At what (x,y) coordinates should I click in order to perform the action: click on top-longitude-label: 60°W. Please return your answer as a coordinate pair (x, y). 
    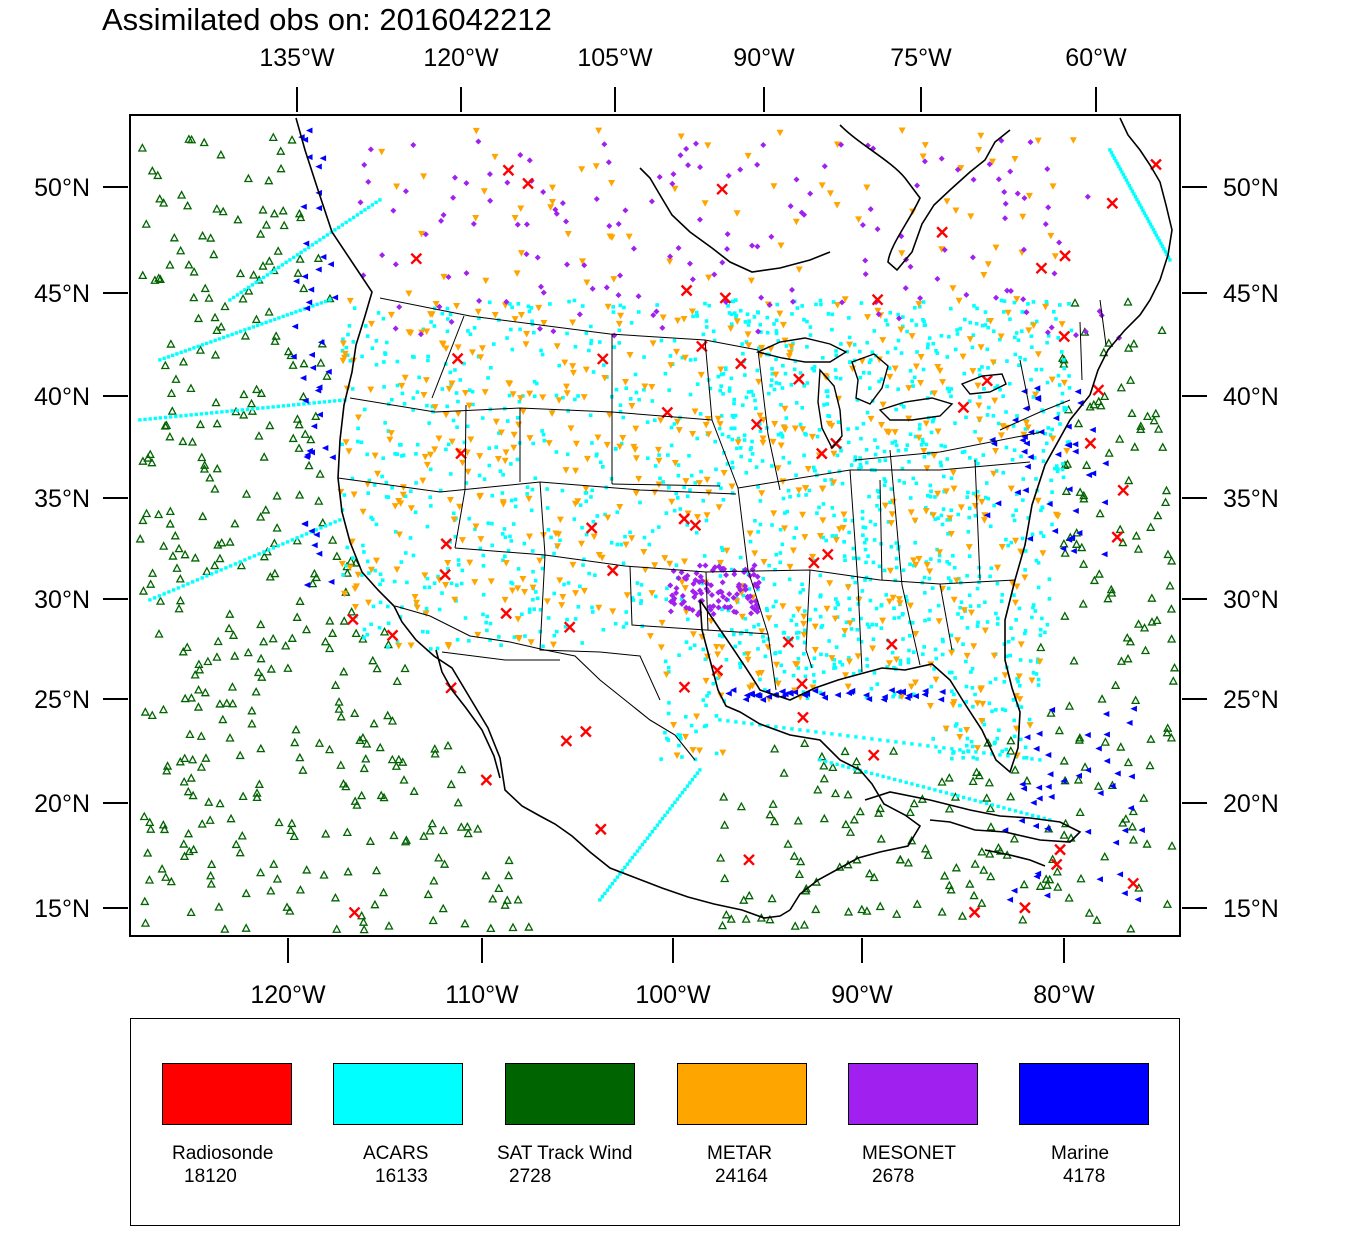
    Looking at the image, I should click on (1096, 58).